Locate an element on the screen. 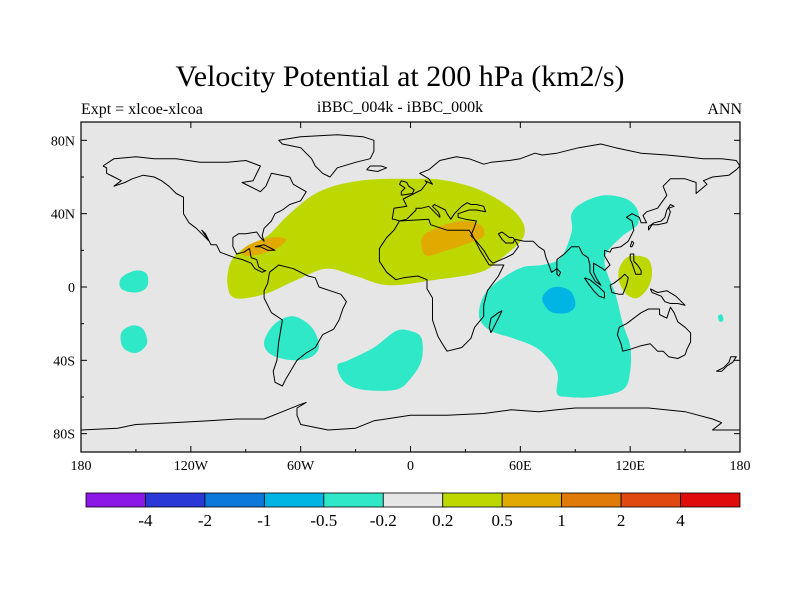 The height and width of the screenshot is (600, 800). new-zealand-coast is located at coordinates (726, 364).